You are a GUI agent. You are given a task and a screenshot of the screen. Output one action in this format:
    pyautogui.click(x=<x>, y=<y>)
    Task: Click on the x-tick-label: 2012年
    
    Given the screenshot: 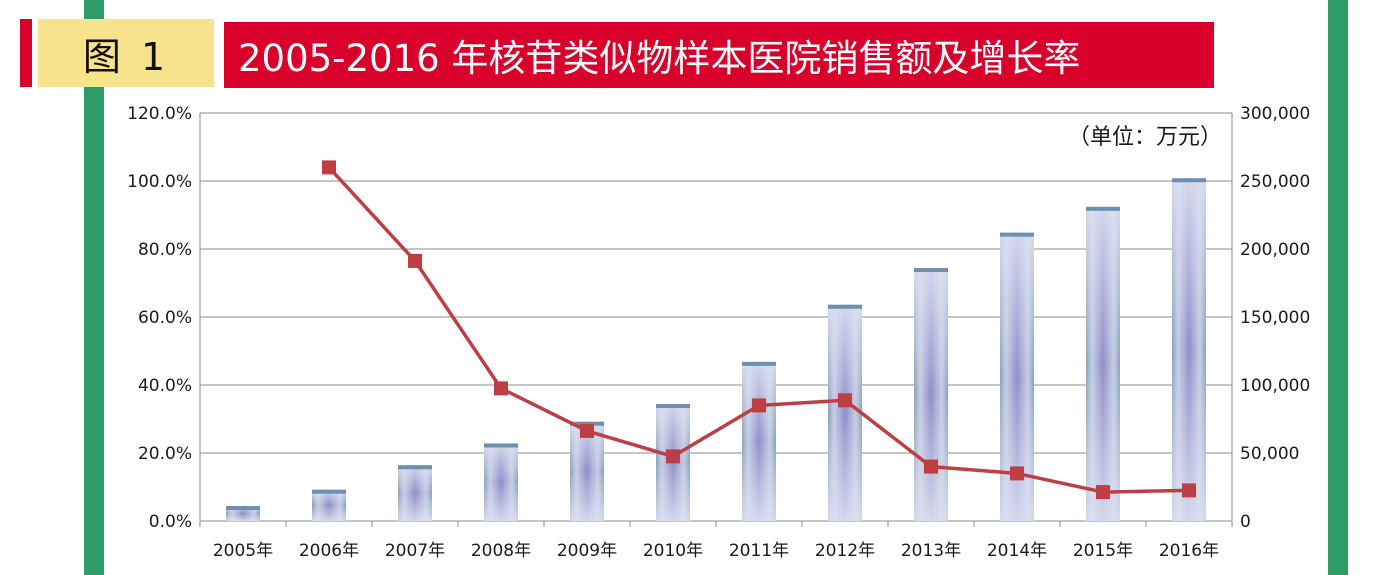 What is the action you would take?
    pyautogui.click(x=845, y=551)
    